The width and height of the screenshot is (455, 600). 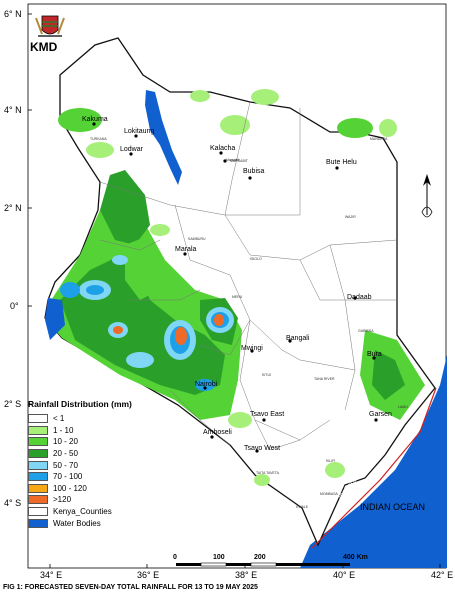 What do you see at coordinates (219, 557) in the screenshot?
I see `scale-tick-label: 100` at bounding box center [219, 557].